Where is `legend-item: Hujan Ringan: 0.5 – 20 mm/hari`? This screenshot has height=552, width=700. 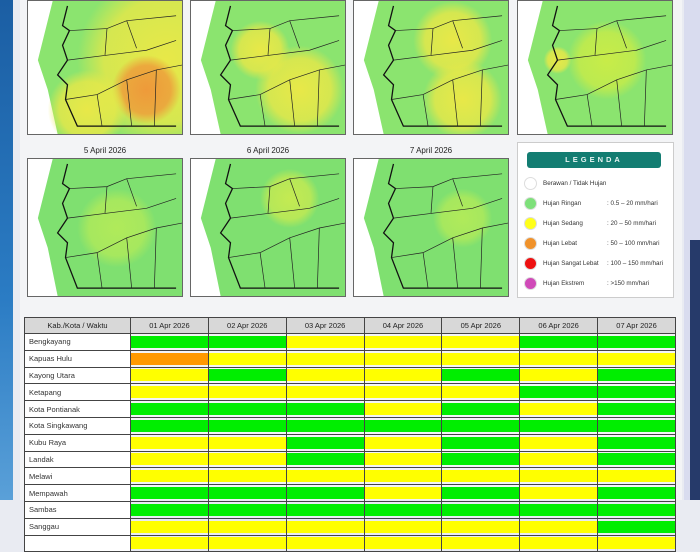
legend-item: Hujan Ringan: 0.5 – 20 mm/hari is located at coordinates (591, 203).